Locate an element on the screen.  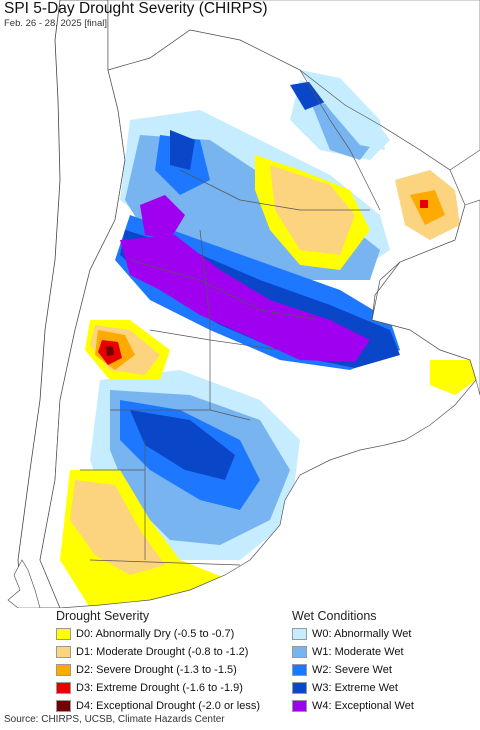
legend-label: W3: Extreme Wet is located at coordinates (355, 688).